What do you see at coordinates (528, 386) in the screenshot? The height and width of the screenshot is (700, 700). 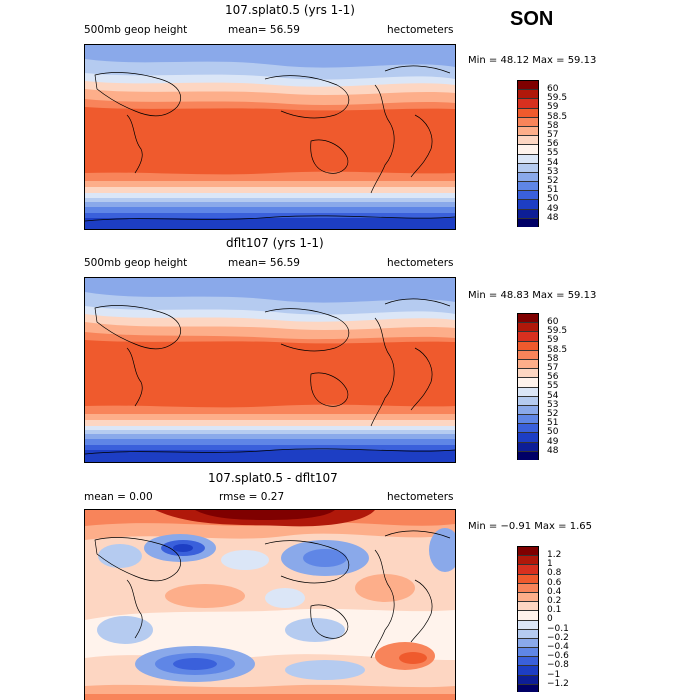 I see `panel-2-colorbar` at bounding box center [528, 386].